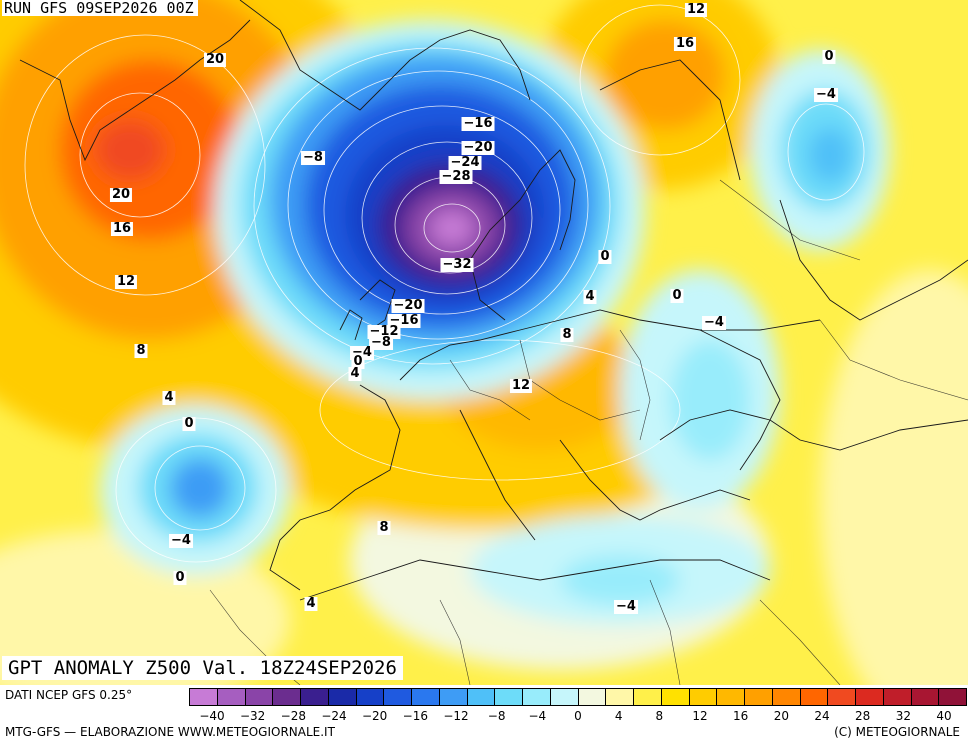  Describe the element at coordinates (700, 716) in the screenshot. I see `legend-tick-label: 12` at that location.